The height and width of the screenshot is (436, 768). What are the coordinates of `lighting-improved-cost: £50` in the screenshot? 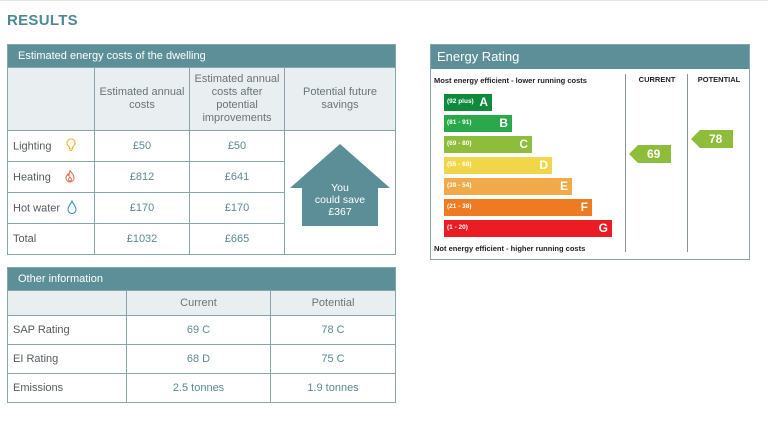 It's located at (237, 146).